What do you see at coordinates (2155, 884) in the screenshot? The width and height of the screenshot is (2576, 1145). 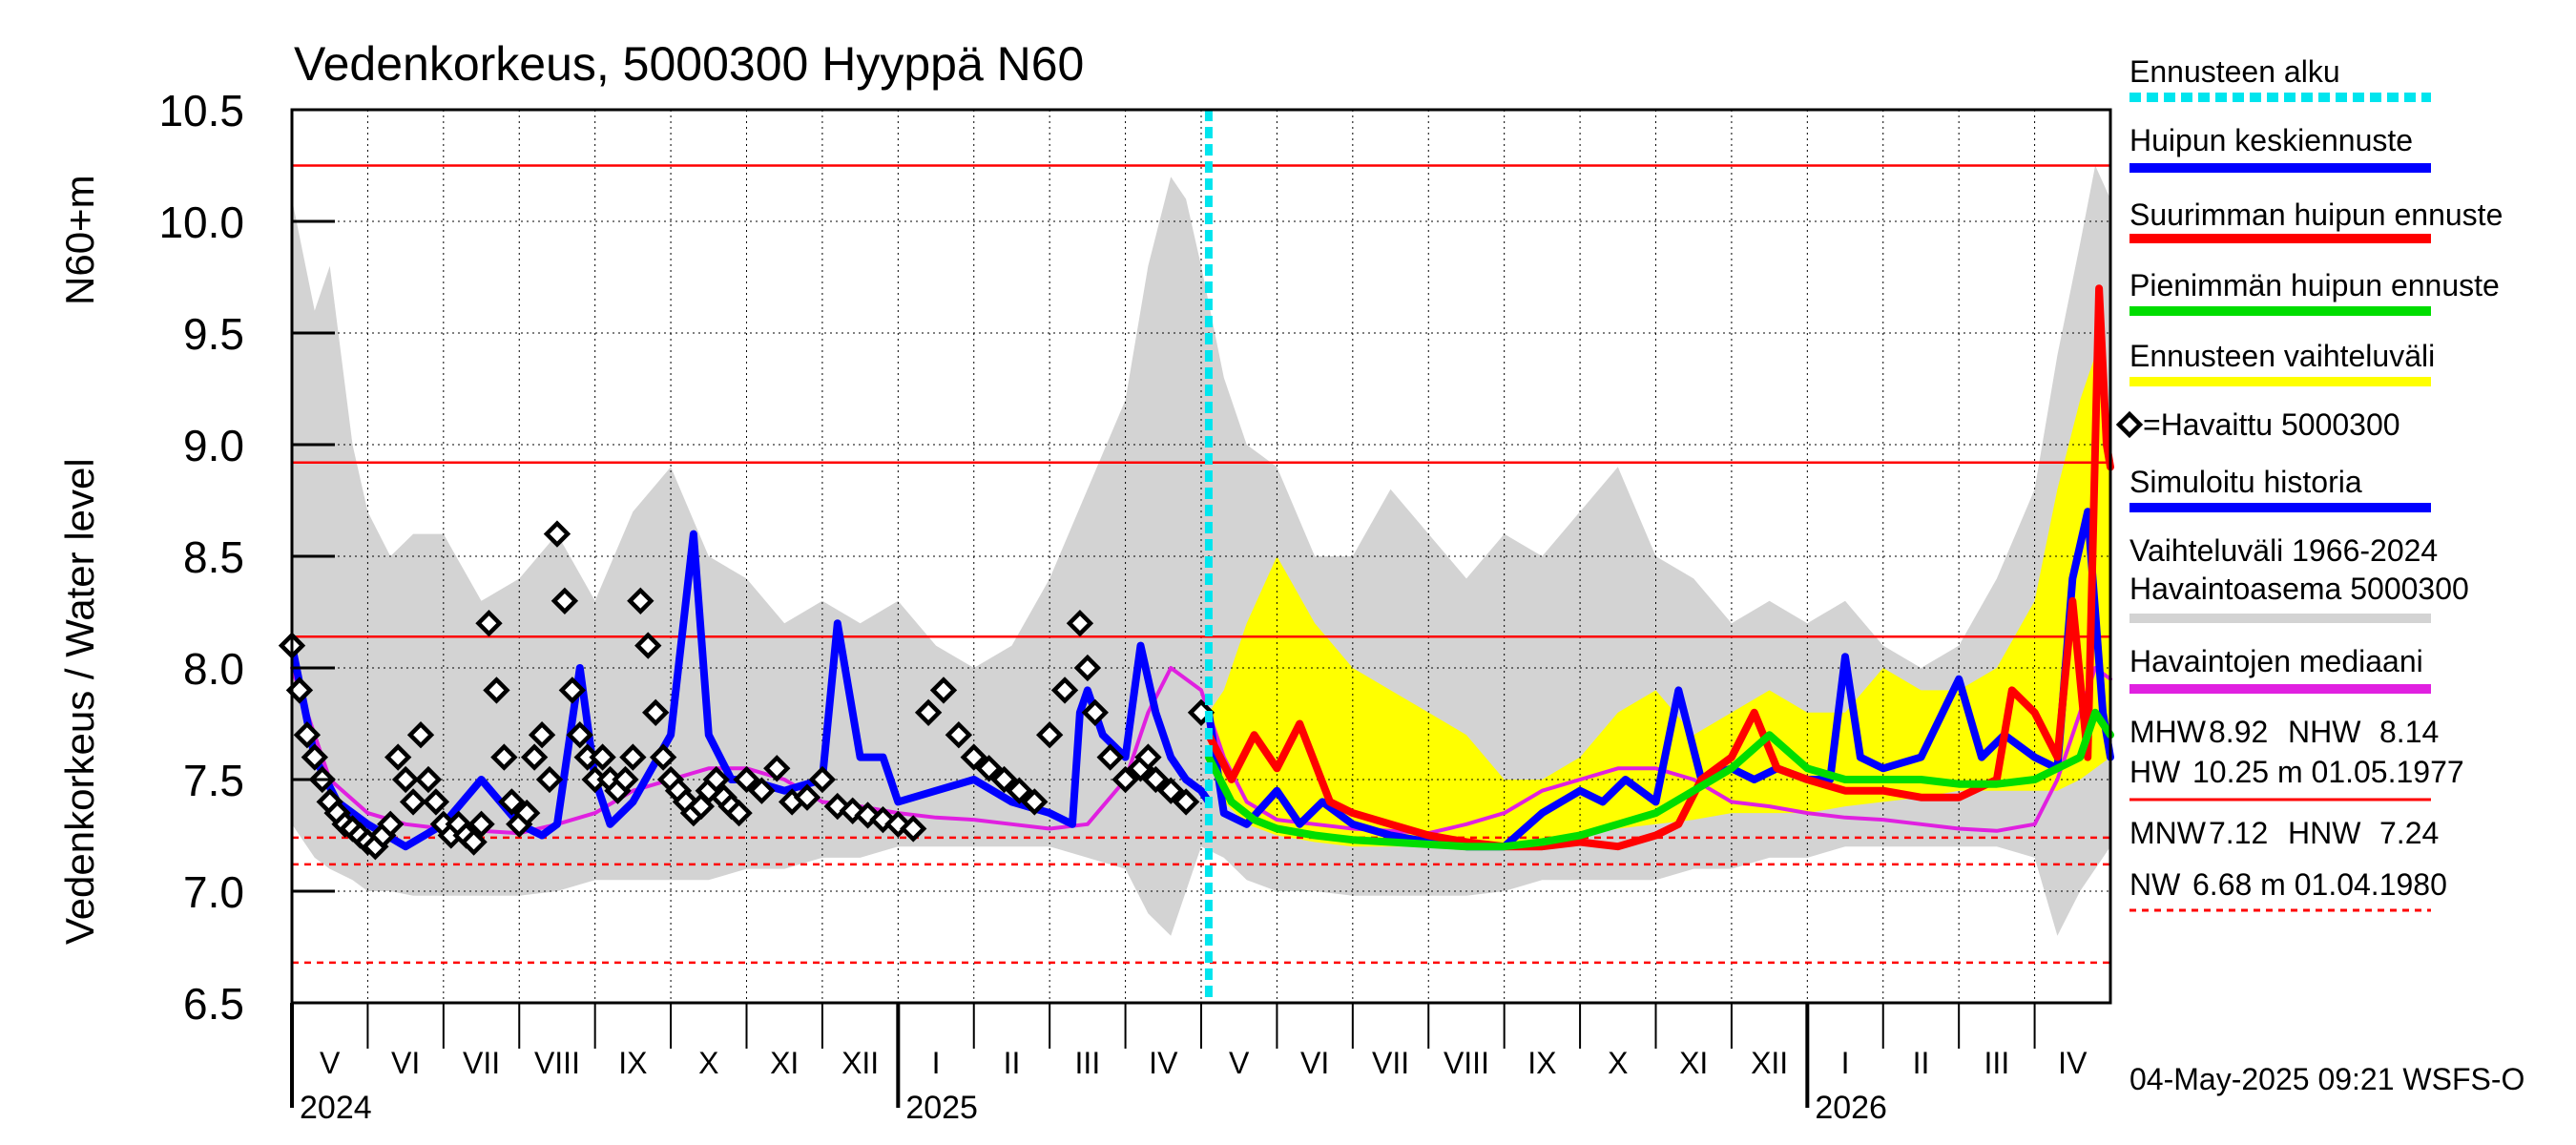 I see `stat-nw-label: NW` at bounding box center [2155, 884].